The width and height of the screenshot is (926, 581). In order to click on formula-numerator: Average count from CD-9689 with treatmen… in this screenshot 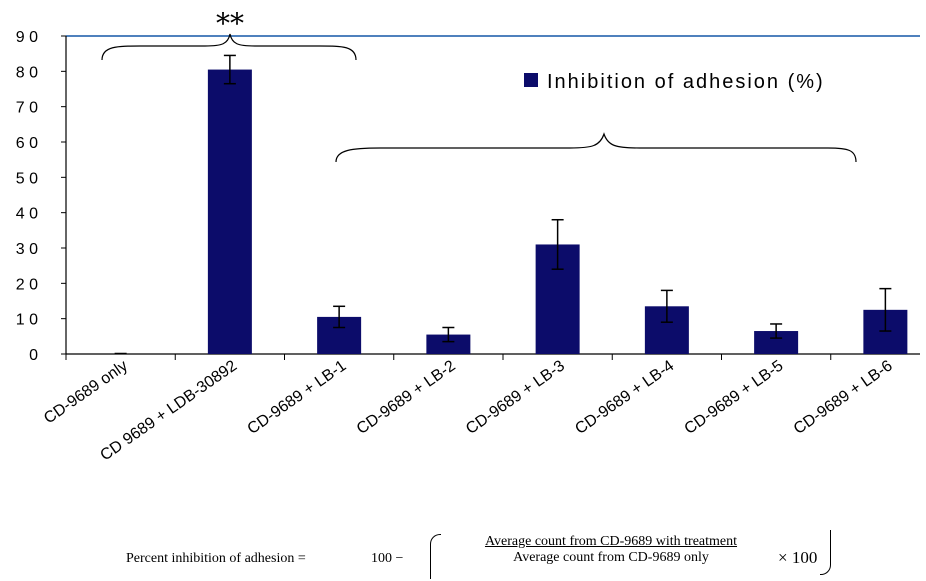, I will do `click(611, 541)`.